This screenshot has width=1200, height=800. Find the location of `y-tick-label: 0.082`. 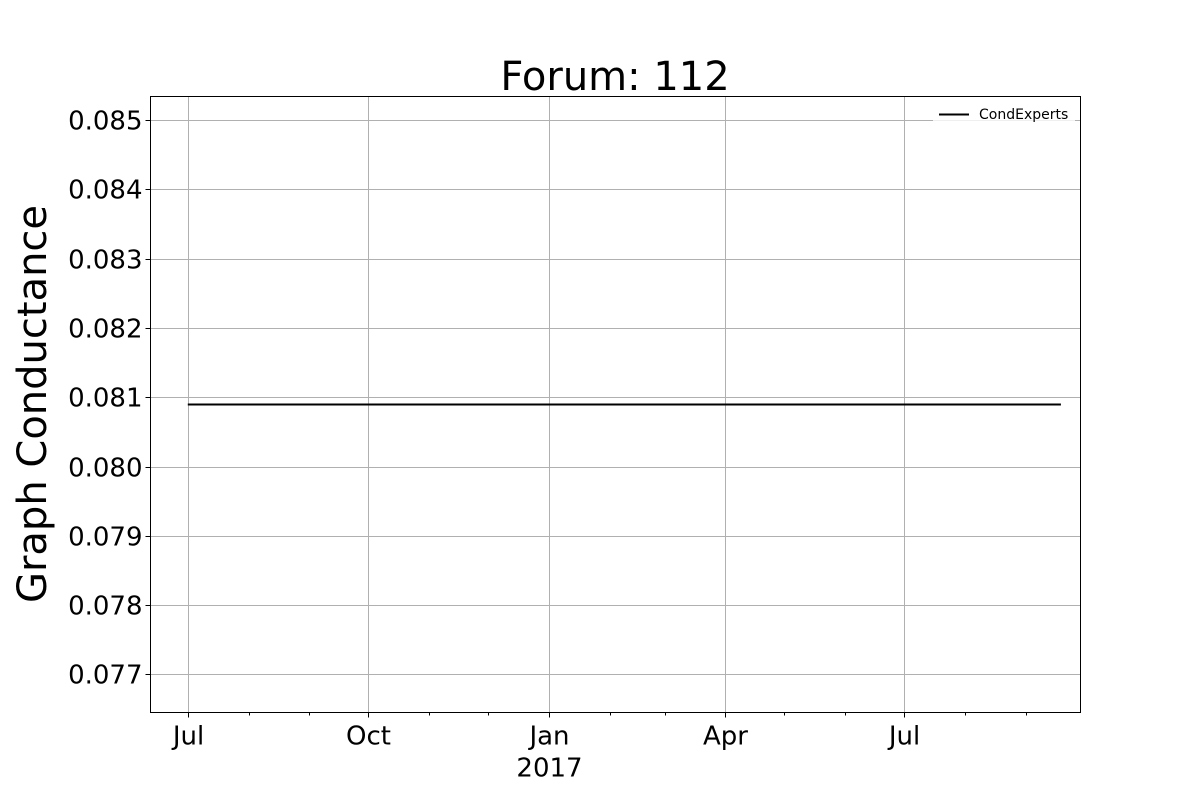

y-tick-label: 0.082 is located at coordinates (105, 330).